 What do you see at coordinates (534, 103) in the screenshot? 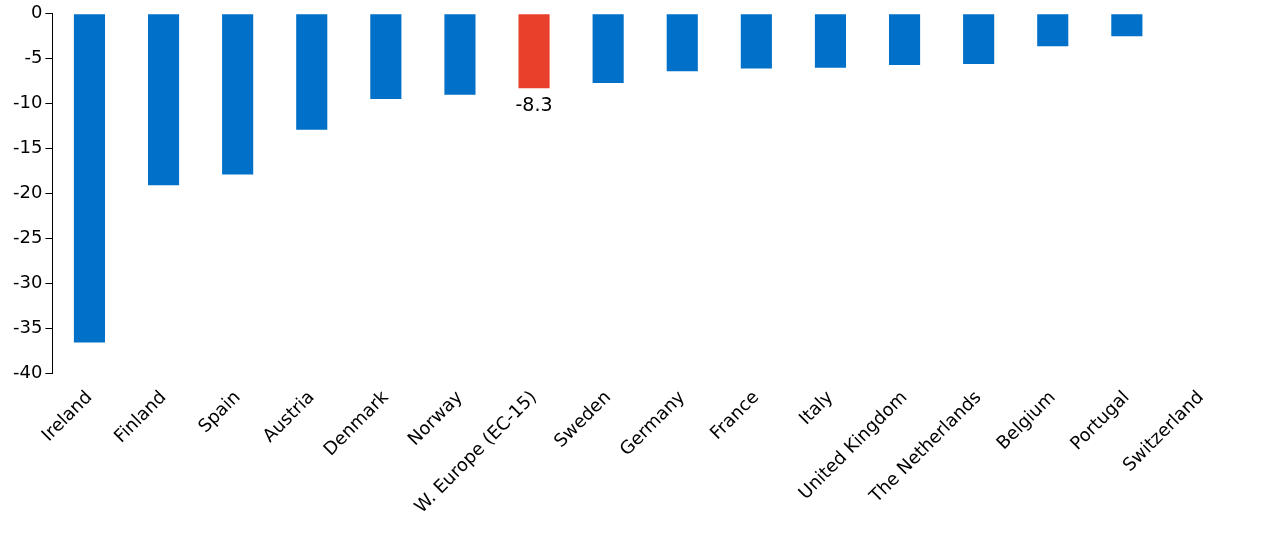
I see `data-label: -8.3` at bounding box center [534, 103].